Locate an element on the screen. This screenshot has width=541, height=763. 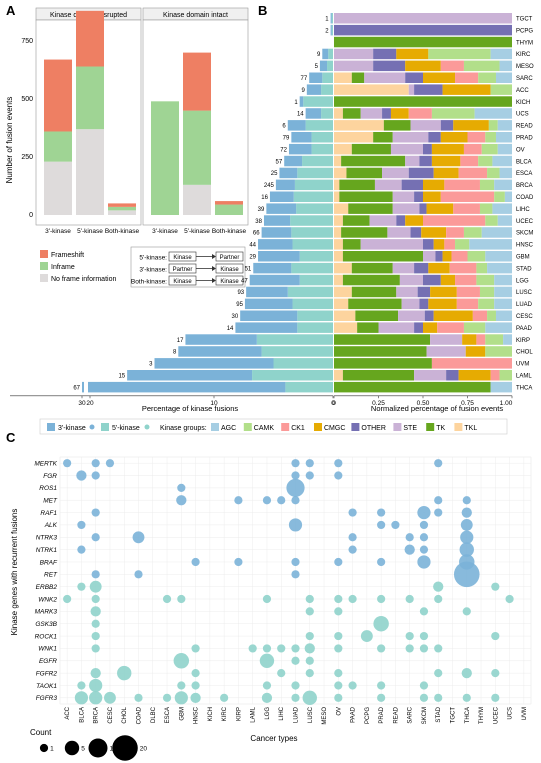
legend-groups-title: Kinase groups: is located at coordinates (183, 428).